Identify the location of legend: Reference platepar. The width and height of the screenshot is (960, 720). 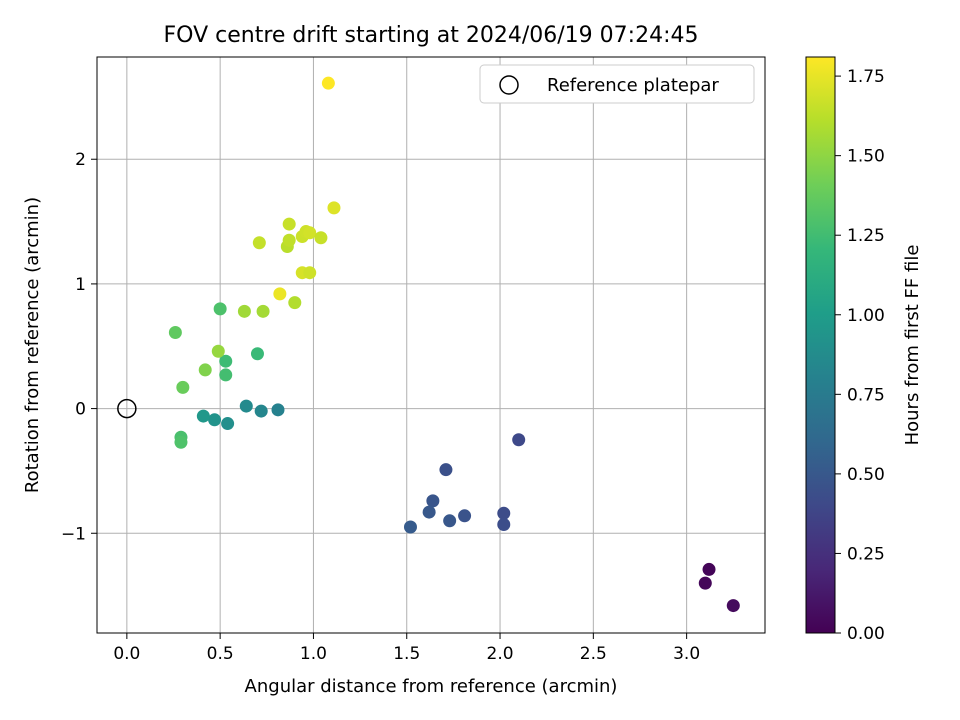
(617, 84).